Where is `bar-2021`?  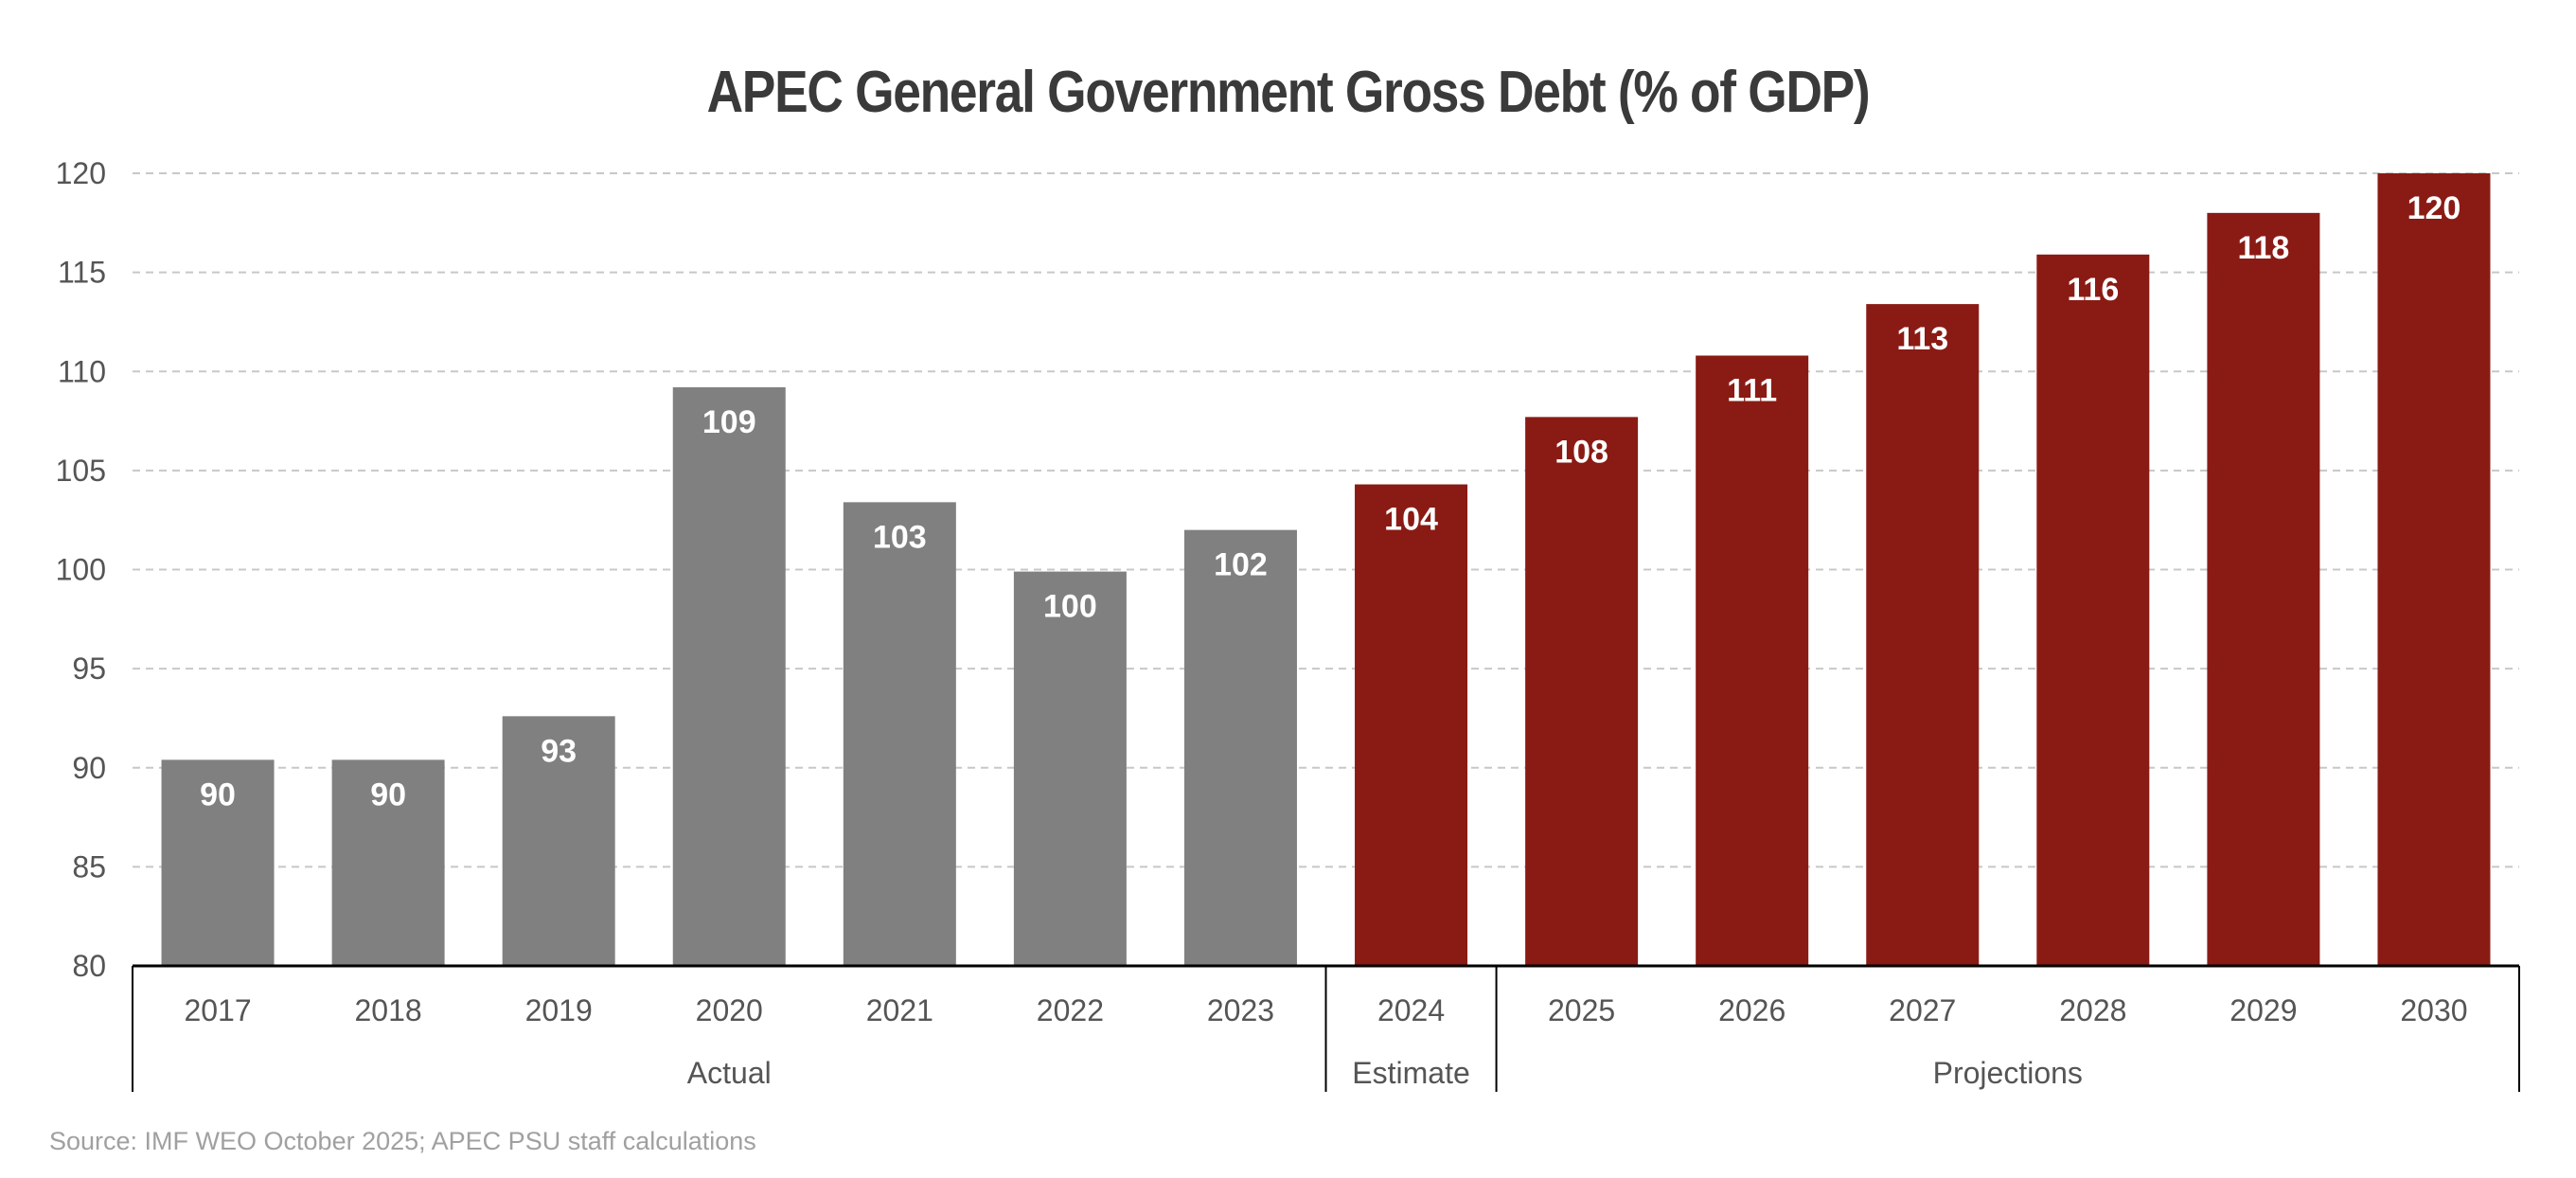 bar-2021 is located at coordinates (900, 734).